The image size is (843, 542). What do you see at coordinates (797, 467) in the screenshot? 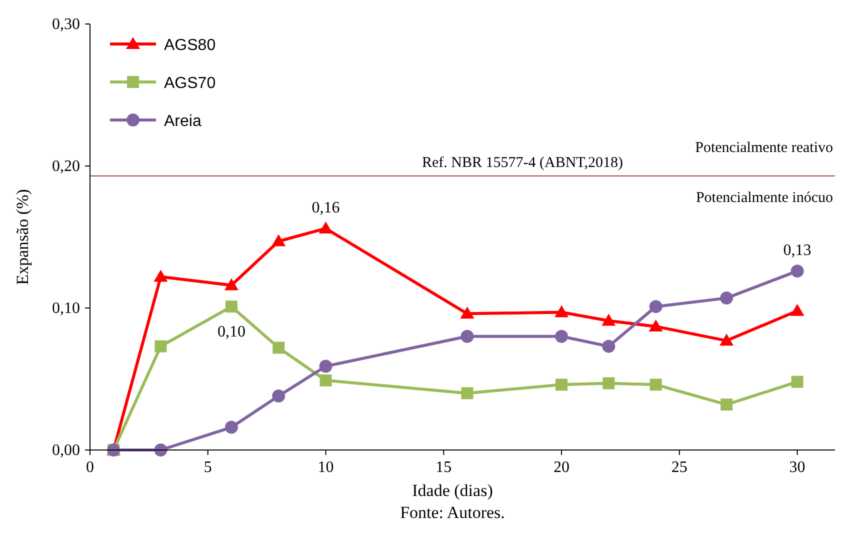
I see `x-tick-label: 30` at bounding box center [797, 467].